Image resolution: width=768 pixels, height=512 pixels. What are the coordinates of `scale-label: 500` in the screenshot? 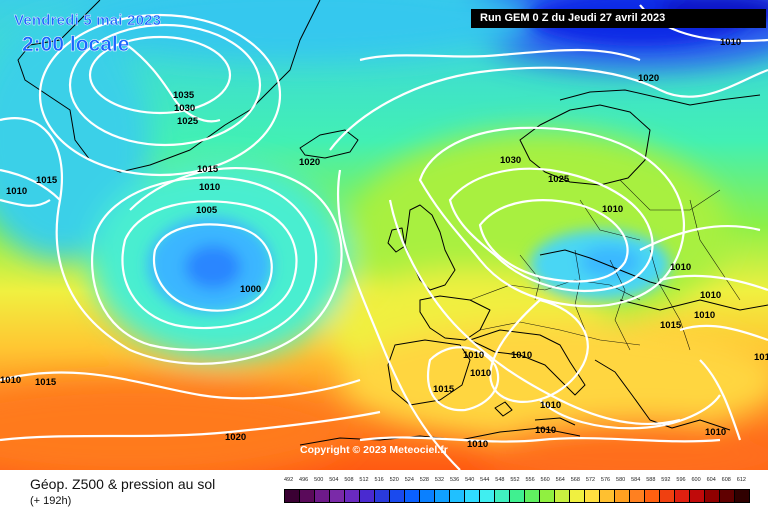 It's located at (319, 480).